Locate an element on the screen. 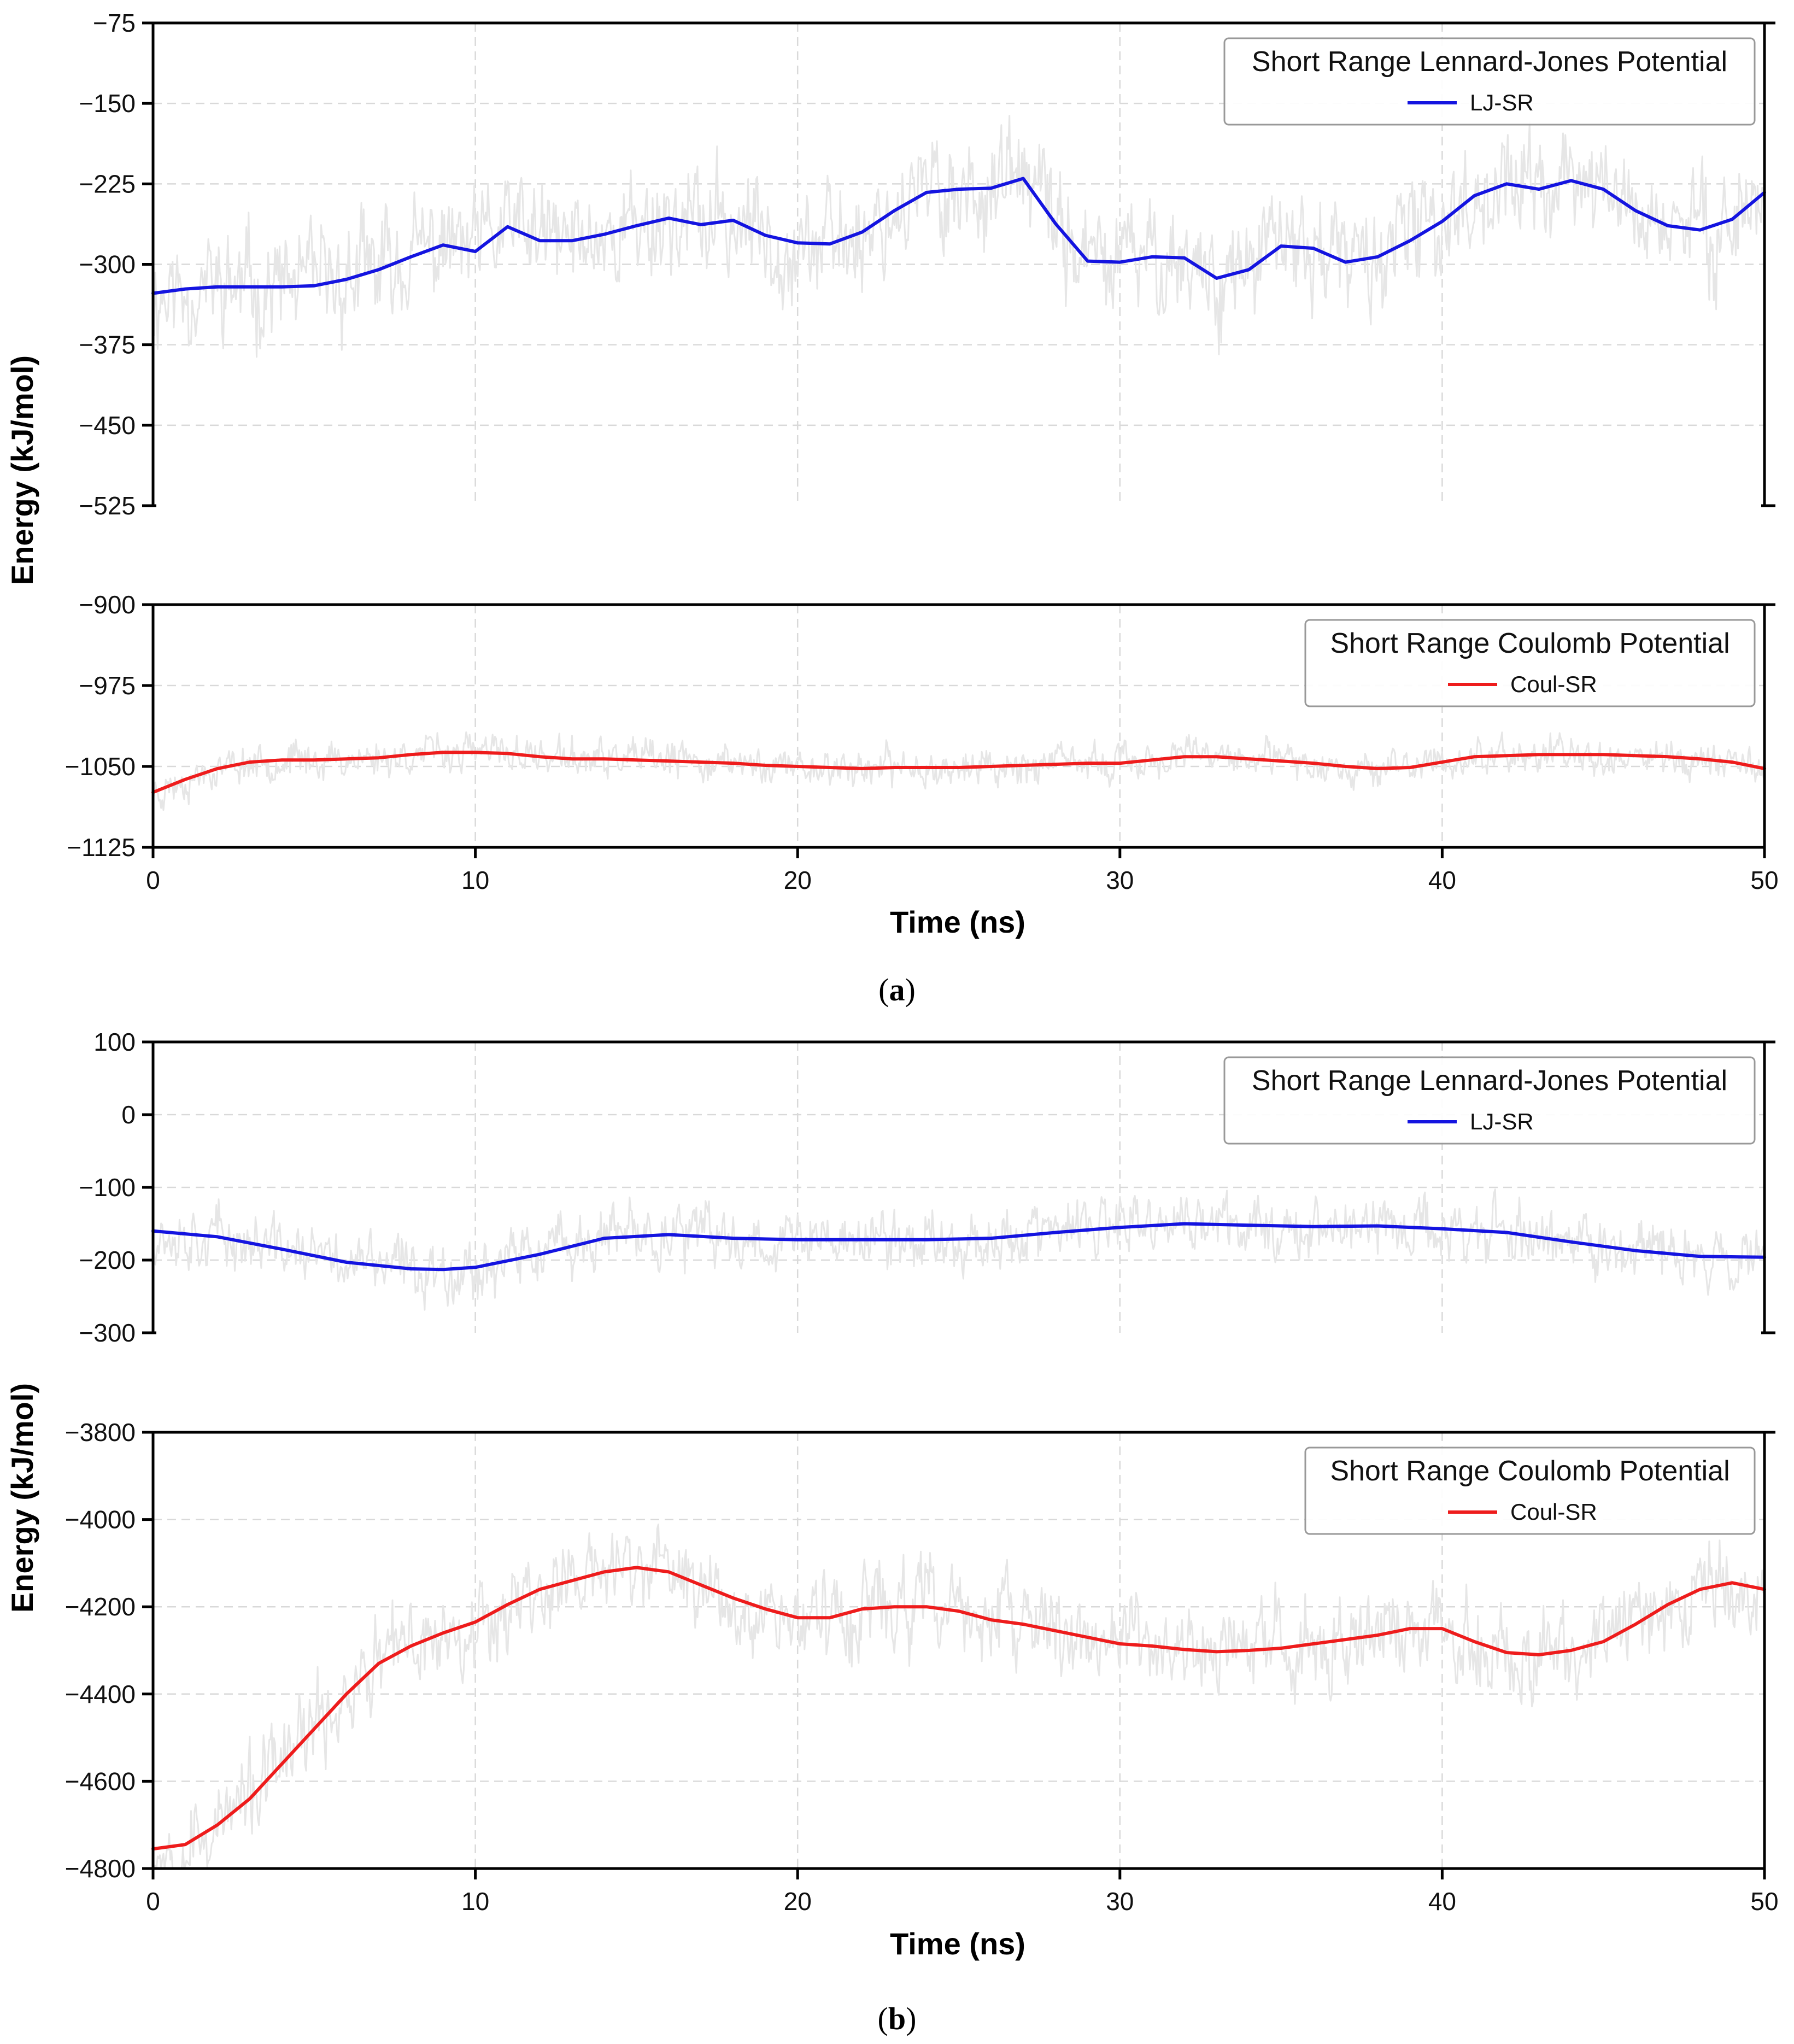 This screenshot has height=2044, width=1794. y-tick-label: −4000 is located at coordinates (100, 1520).